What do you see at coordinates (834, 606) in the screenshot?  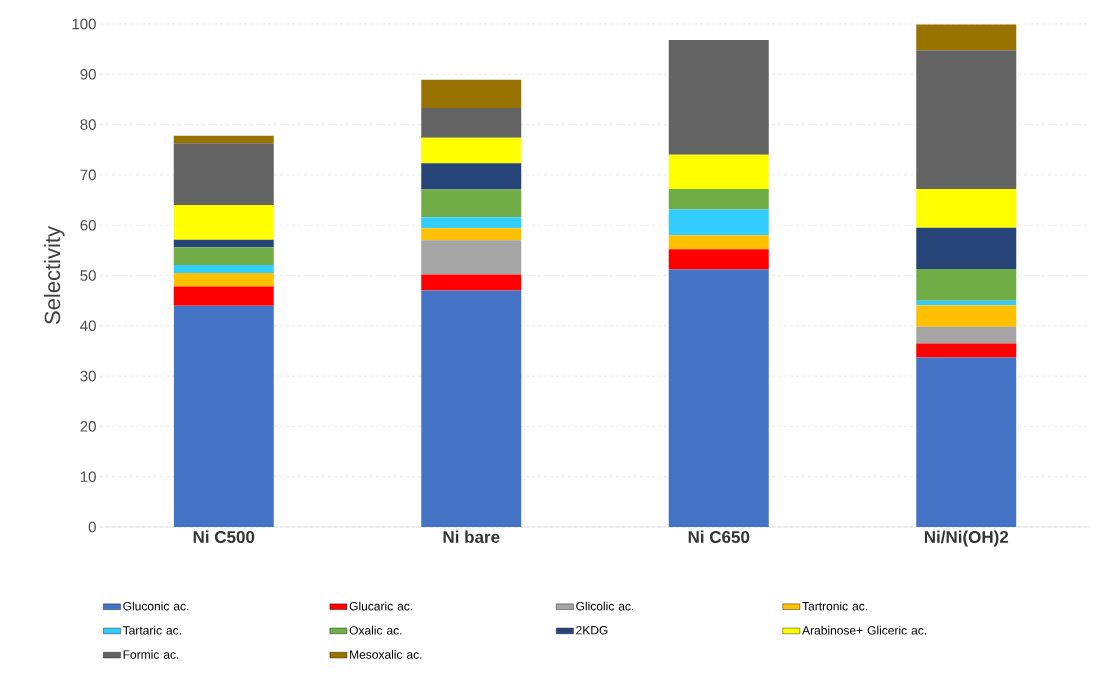 I see `legend-label: Tartronic ac.` at bounding box center [834, 606].